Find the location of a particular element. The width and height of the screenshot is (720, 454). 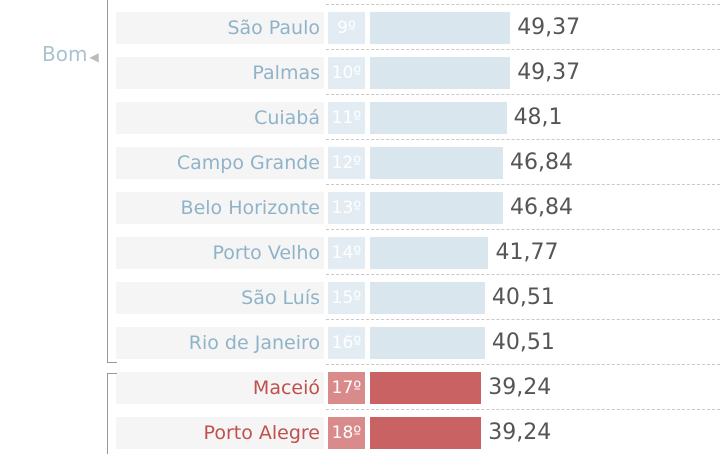

rank-badge: 9º is located at coordinates (346, 28).